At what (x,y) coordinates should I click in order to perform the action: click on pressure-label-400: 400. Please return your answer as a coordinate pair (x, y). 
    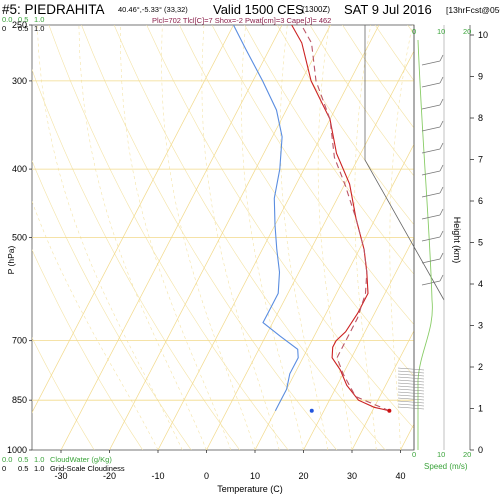
    Looking at the image, I should click on (19, 169).